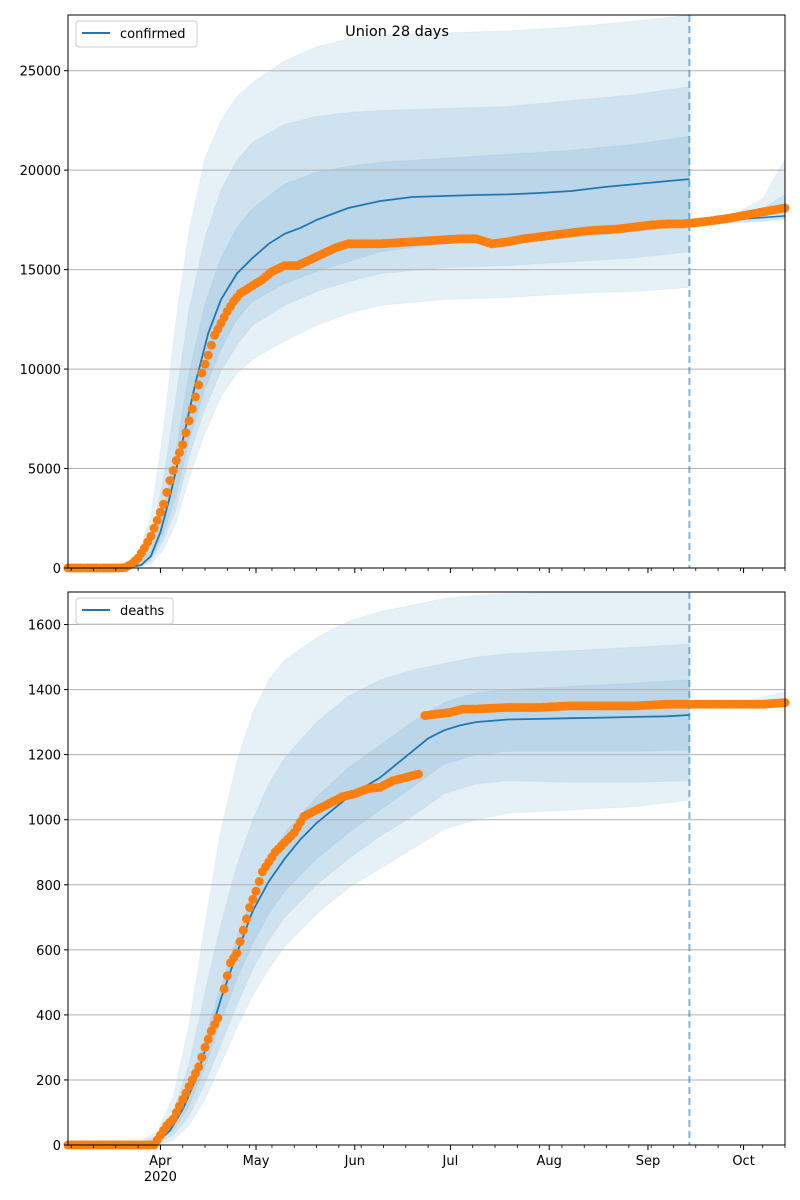 The height and width of the screenshot is (1200, 800). I want to click on legend-label-deaths: deaths, so click(142, 611).